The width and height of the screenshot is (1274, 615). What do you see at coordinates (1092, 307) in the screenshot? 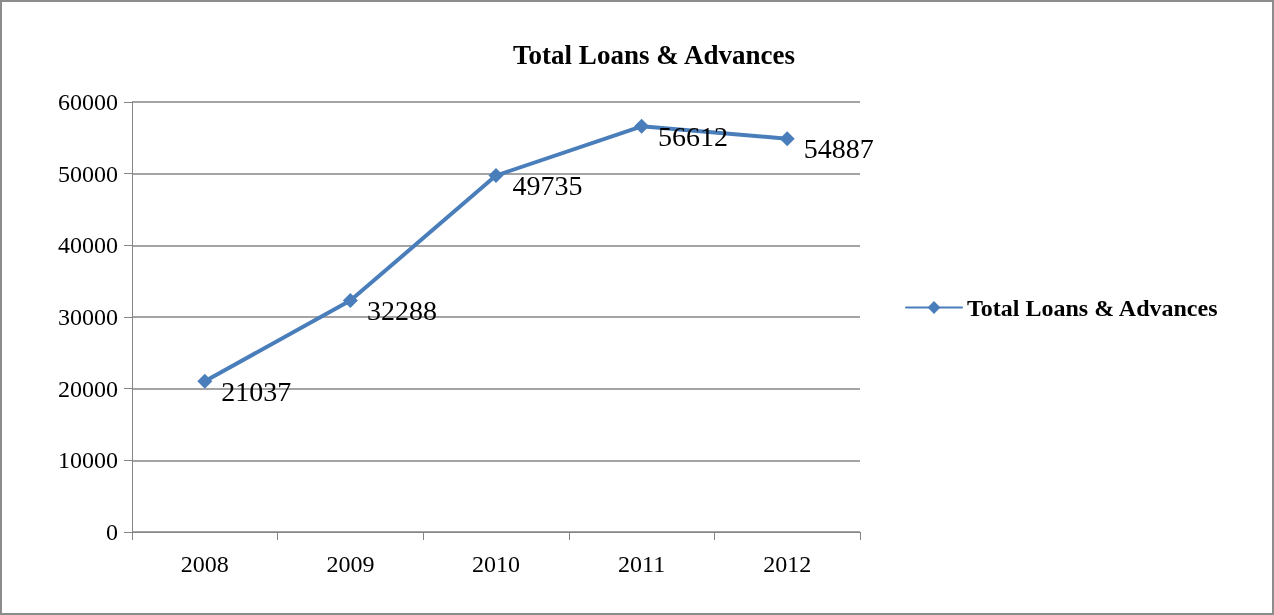
I see `legend-label: Total Loans & Advances` at bounding box center [1092, 307].